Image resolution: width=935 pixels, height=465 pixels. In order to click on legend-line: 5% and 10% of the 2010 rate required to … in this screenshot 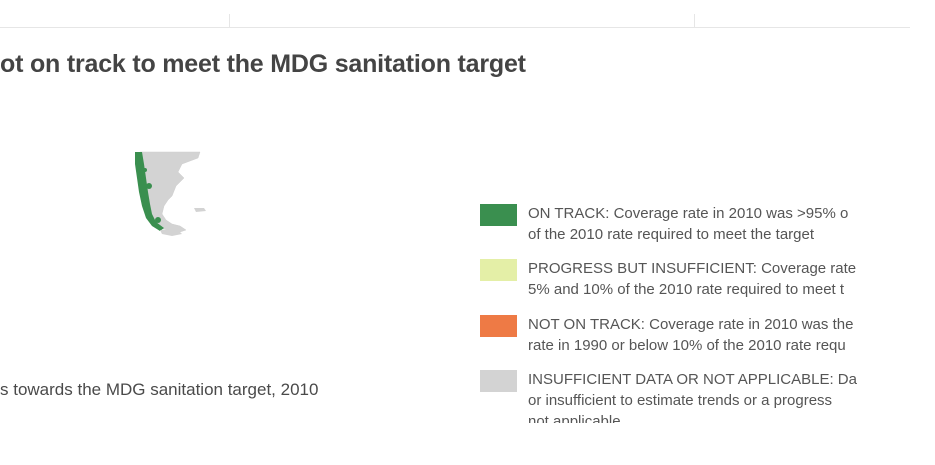, I will do `click(686, 289)`.